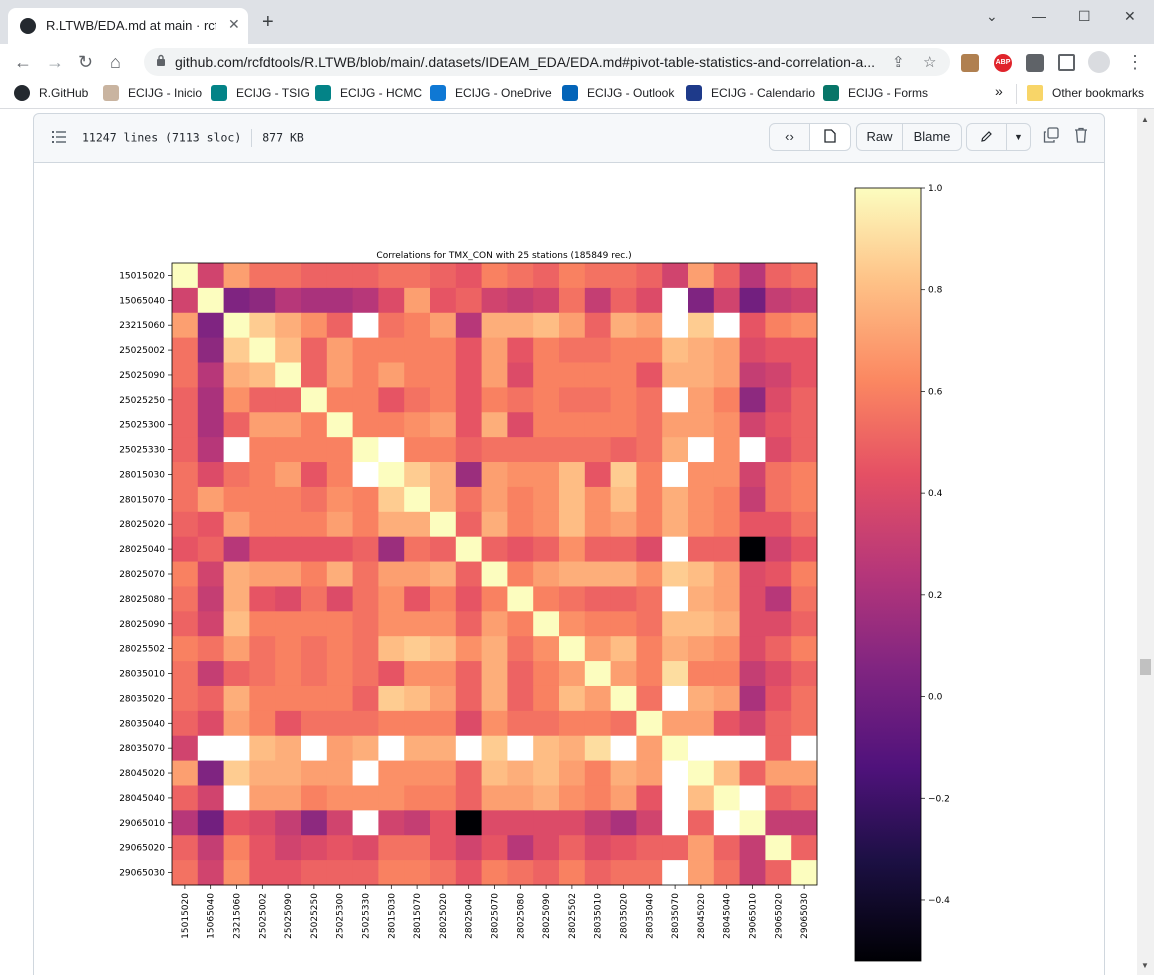 The width and height of the screenshot is (1154, 975). What do you see at coordinates (1084, 16) in the screenshot?
I see `maximize-icon: ☐` at bounding box center [1084, 16].